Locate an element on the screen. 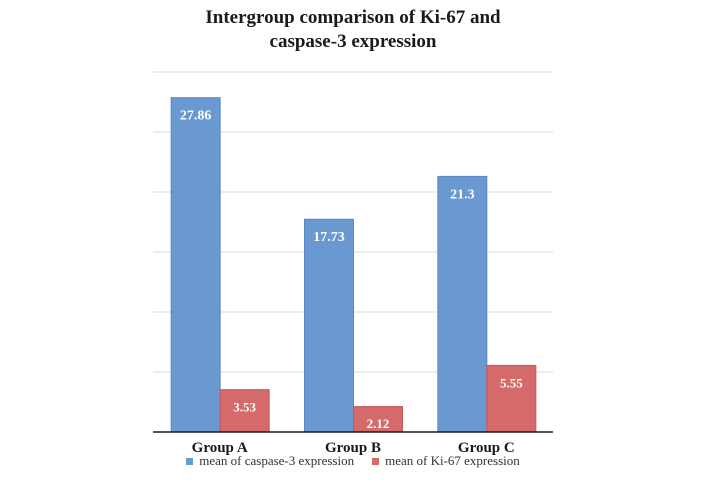  data-label-ki67: 3.53 is located at coordinates (244, 407).